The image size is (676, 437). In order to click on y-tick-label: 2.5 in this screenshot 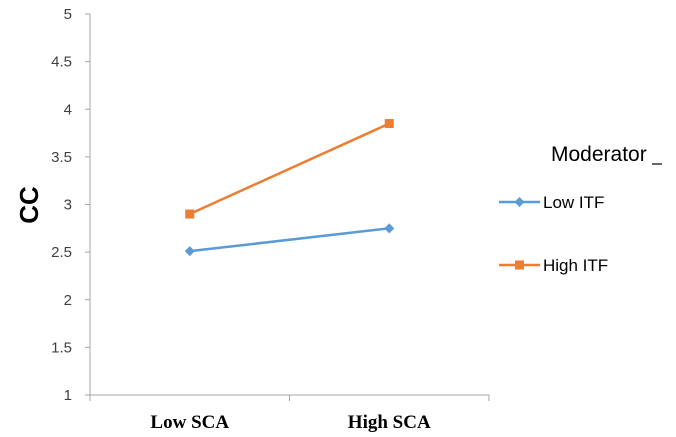, I will do `click(61, 252)`.